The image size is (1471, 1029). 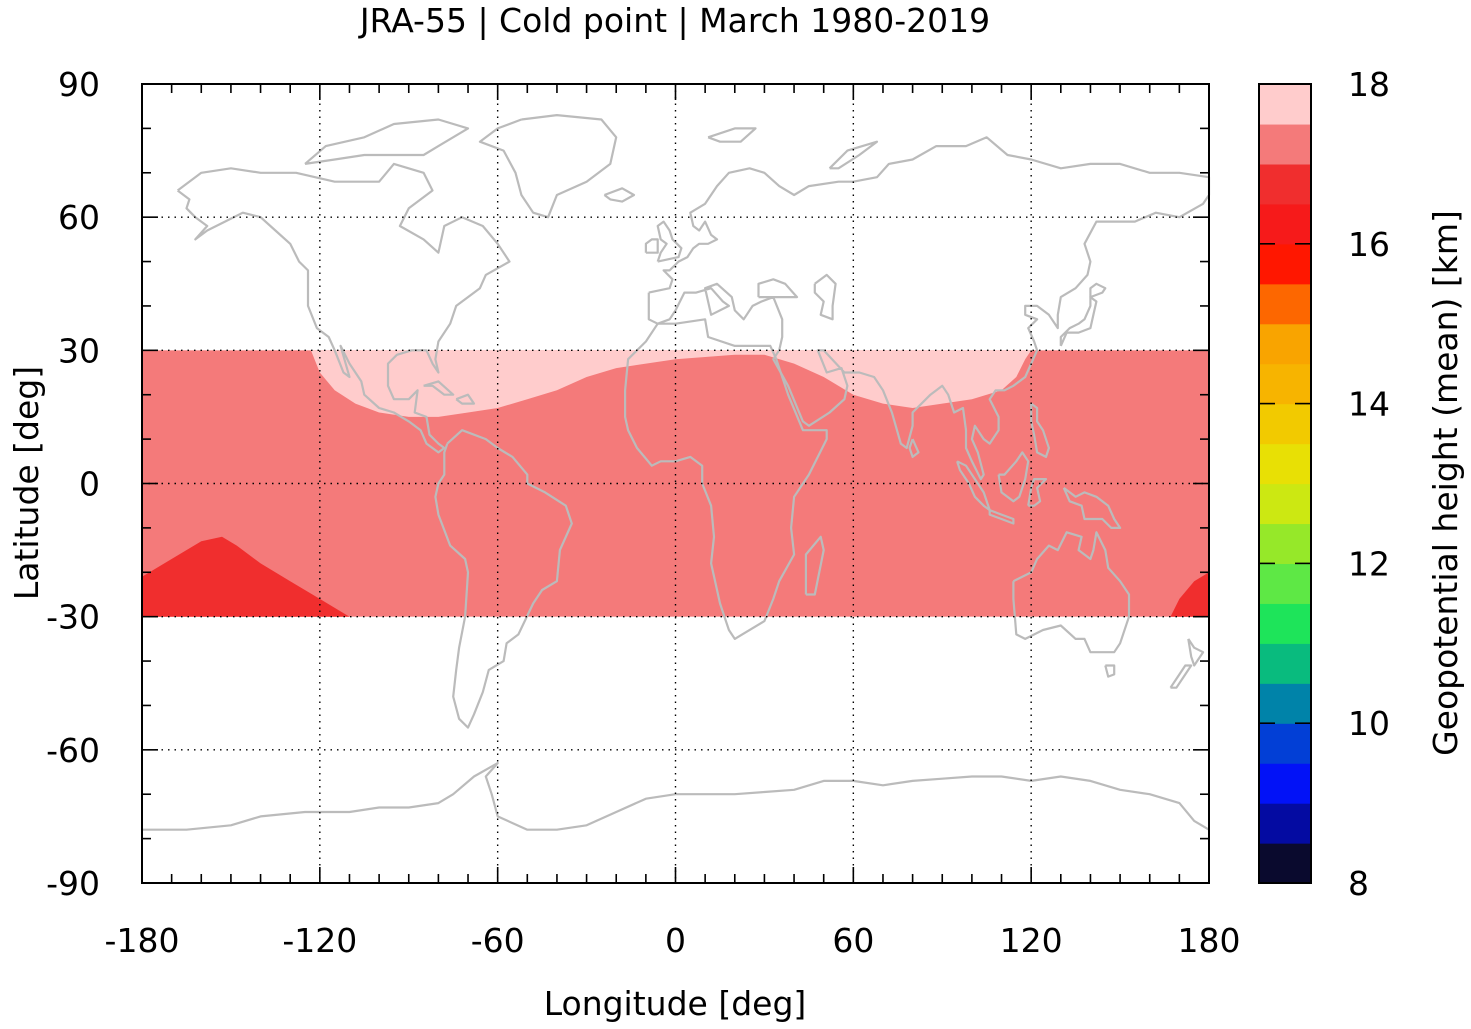 I want to click on coastline-svalbard, so click(x=732, y=135).